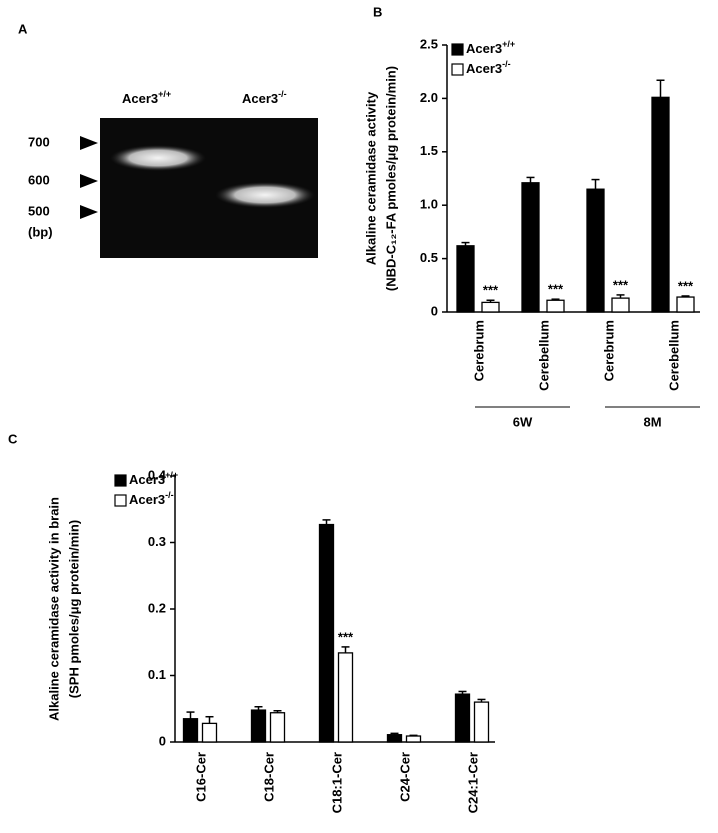 The image size is (718, 833). Describe the element at coordinates (146, 97) in the screenshot. I see `lane-label: Acer3+/+` at that location.